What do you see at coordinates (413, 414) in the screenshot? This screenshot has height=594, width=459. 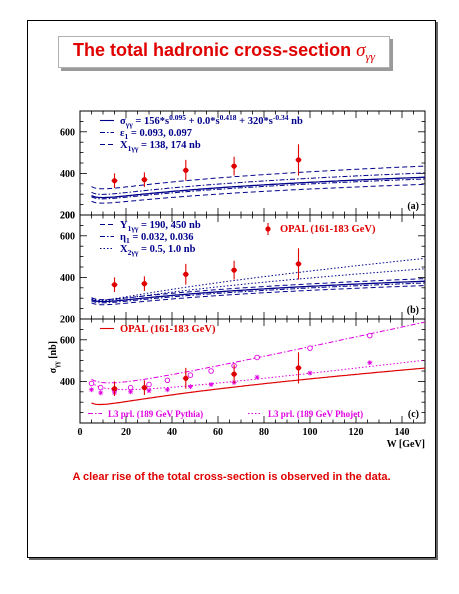 I see `panel-label: (c)` at bounding box center [413, 414].